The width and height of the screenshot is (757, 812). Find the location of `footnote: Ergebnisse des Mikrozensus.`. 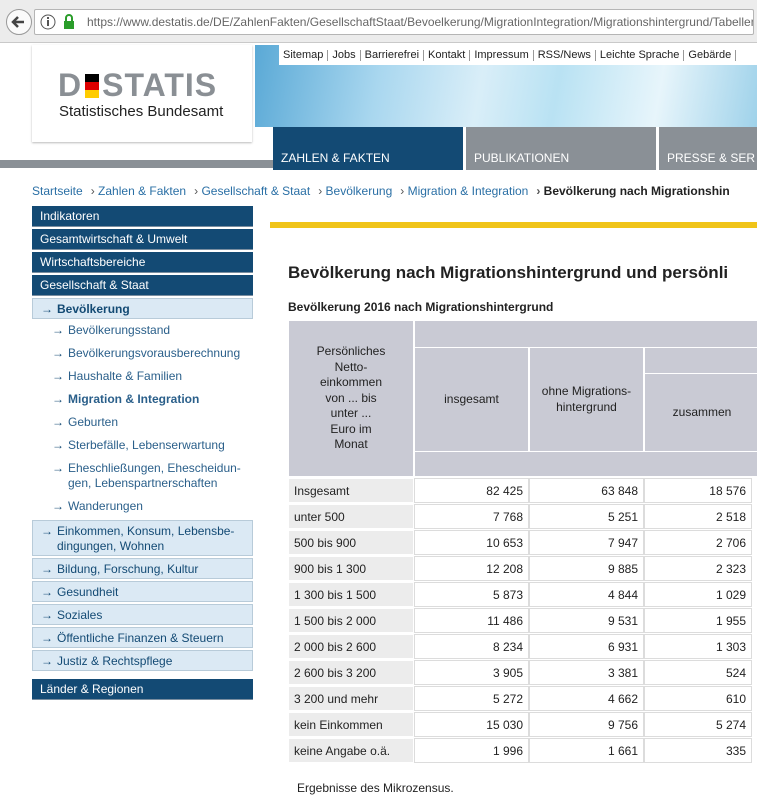

footnote: Ergebnisse des Mikrozensus. is located at coordinates (375, 788).